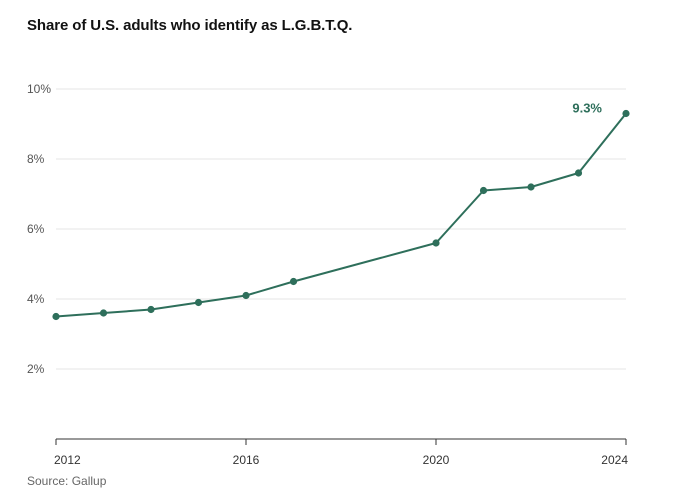  Describe the element at coordinates (39, 89) in the screenshot. I see `y-tick-label: 10%` at that location.